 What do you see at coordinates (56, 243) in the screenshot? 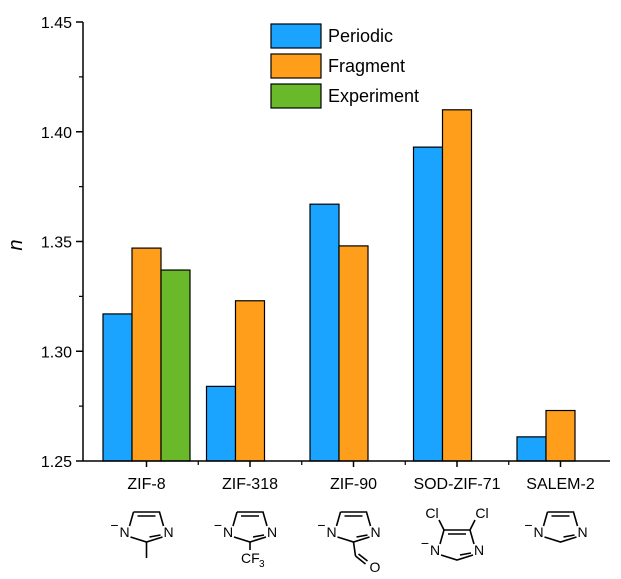
I see `y-tick-label: 1.35` at bounding box center [56, 243].